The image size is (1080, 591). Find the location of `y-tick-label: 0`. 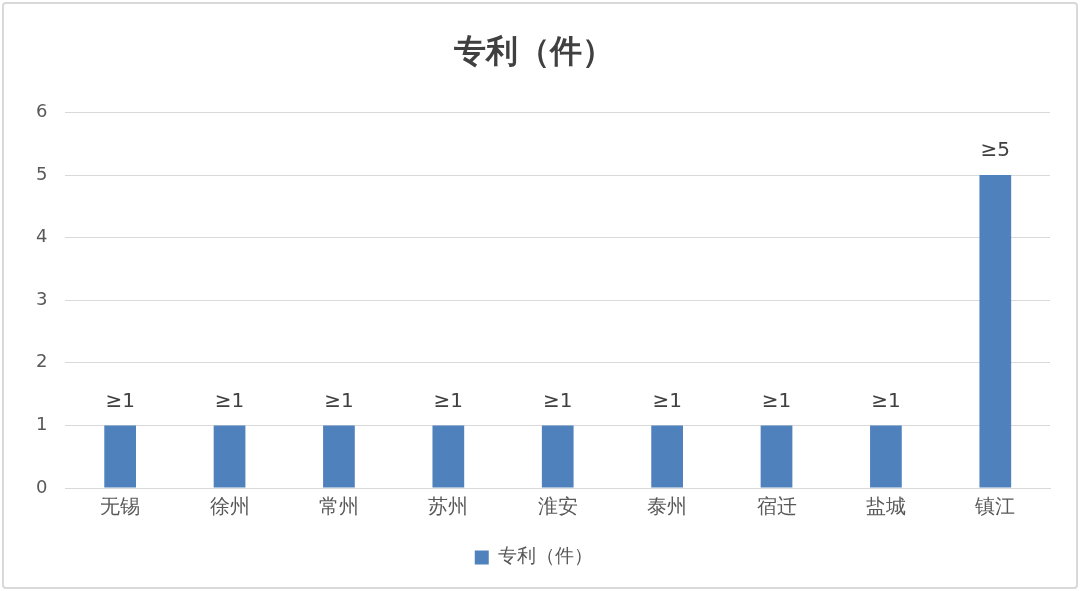

y-tick-label: 0 is located at coordinates (42, 486).